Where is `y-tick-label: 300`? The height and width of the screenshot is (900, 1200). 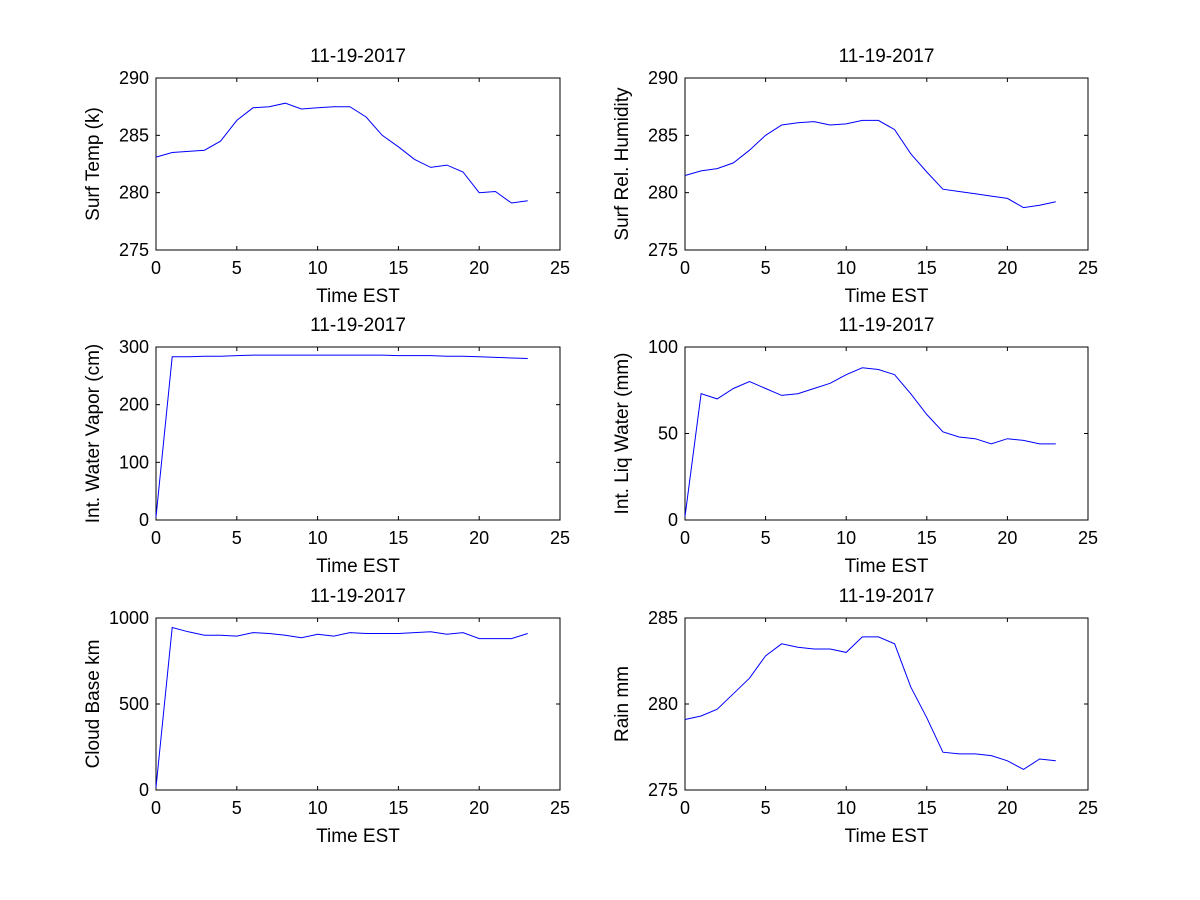
y-tick-label: 300 is located at coordinates (134, 347).